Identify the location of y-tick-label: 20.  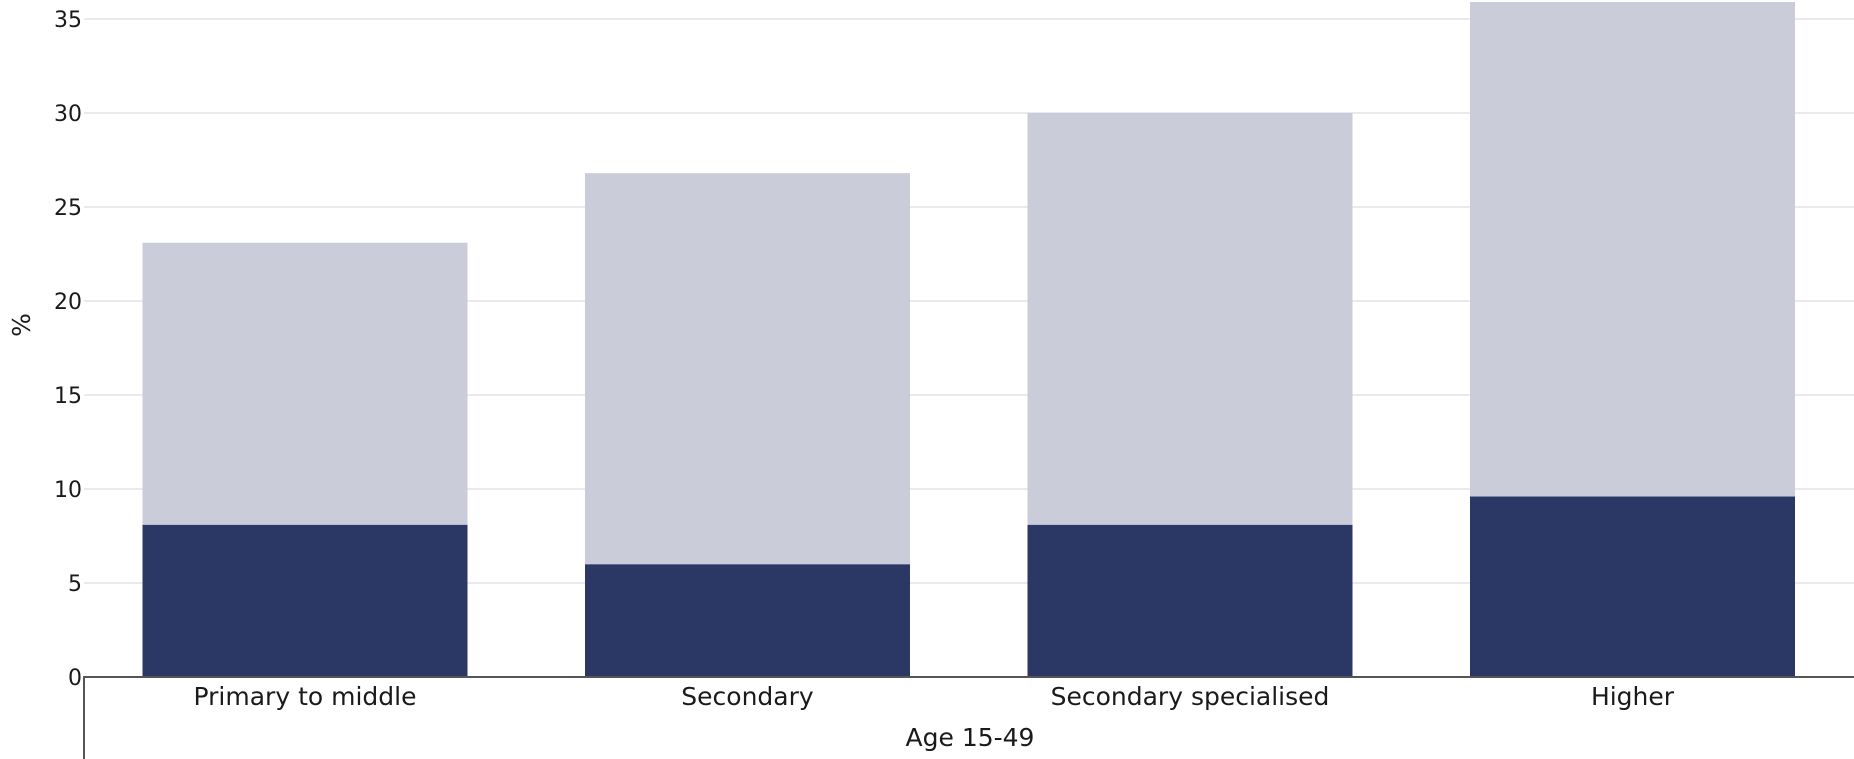
(68, 302).